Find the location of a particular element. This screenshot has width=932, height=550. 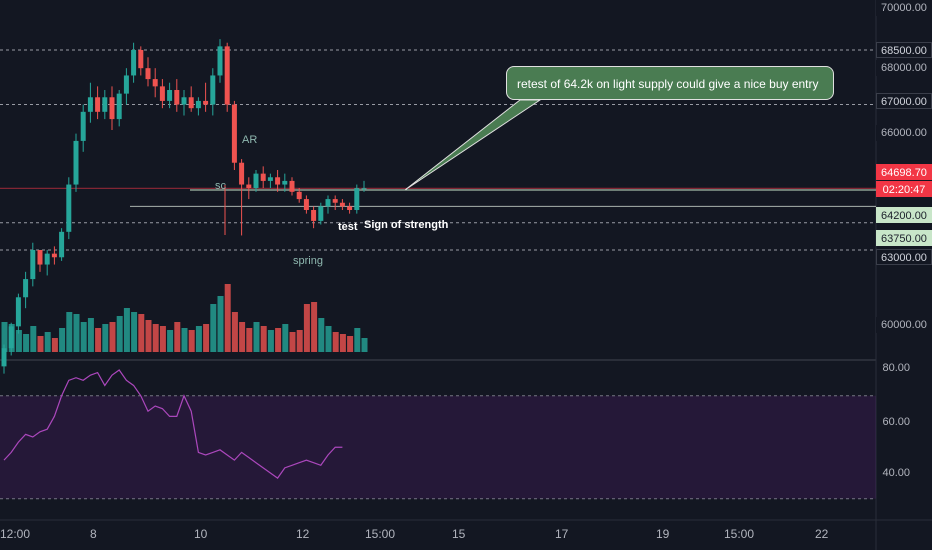

countdown-tag: 02:20:47 is located at coordinates (904, 189).